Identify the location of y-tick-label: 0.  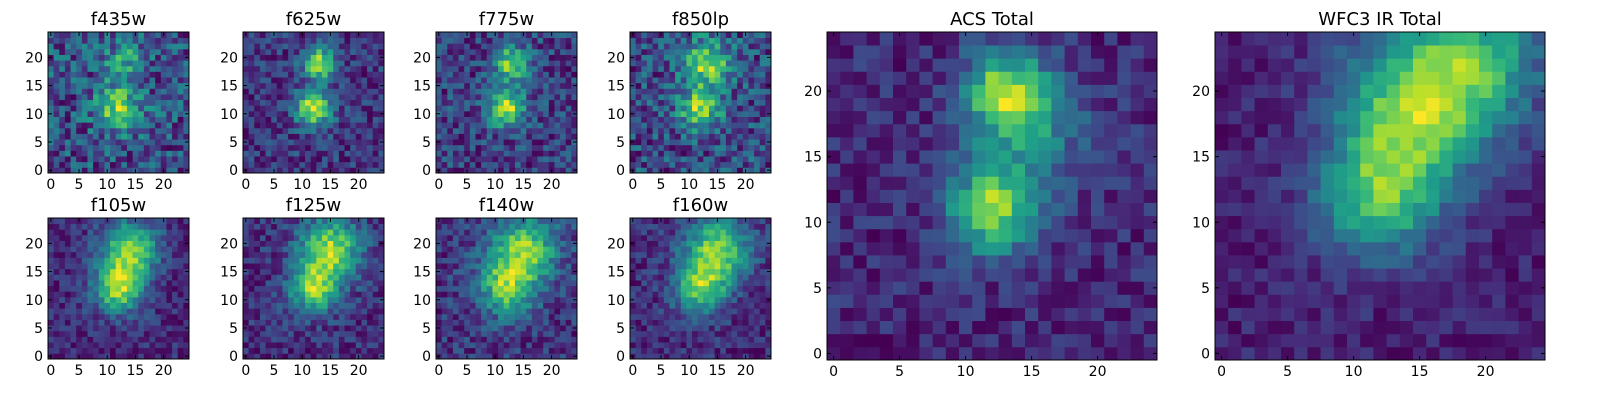
(233, 171).